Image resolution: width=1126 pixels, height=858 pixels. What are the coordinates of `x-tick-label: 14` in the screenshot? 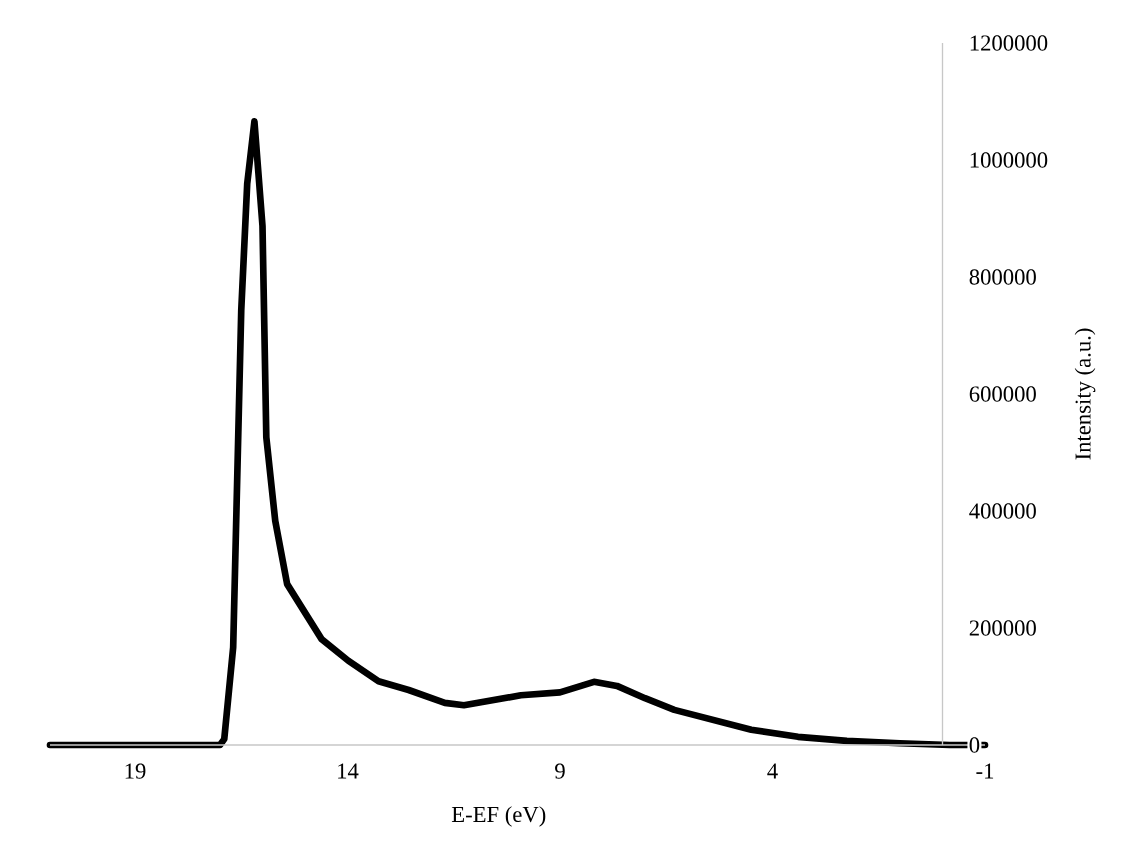 It's located at (348, 771).